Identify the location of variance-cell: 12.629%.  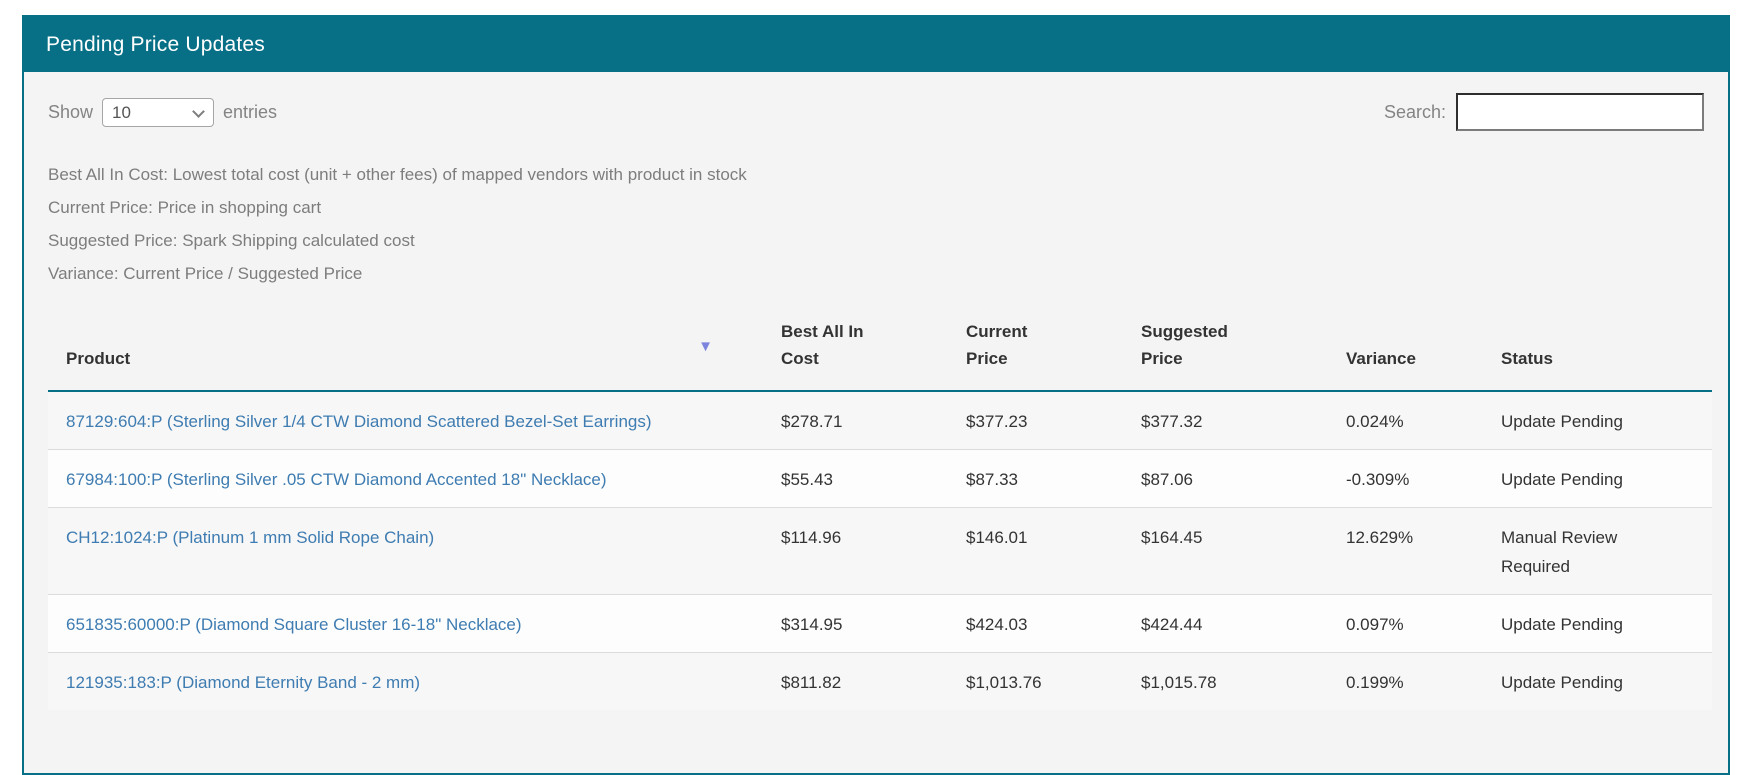
(1405, 551).